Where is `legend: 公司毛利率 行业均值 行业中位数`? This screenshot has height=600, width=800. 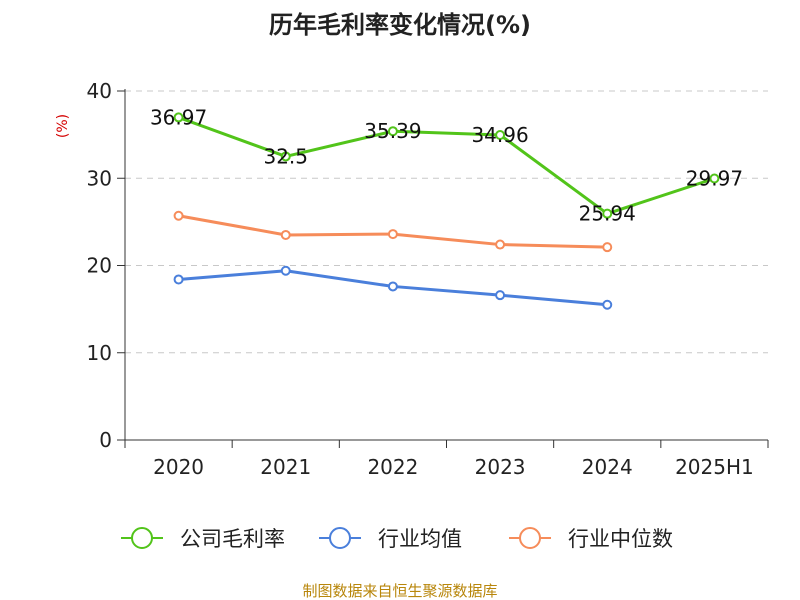
legend: 公司毛利率 行业均值 行业中位数 is located at coordinates (397, 539).